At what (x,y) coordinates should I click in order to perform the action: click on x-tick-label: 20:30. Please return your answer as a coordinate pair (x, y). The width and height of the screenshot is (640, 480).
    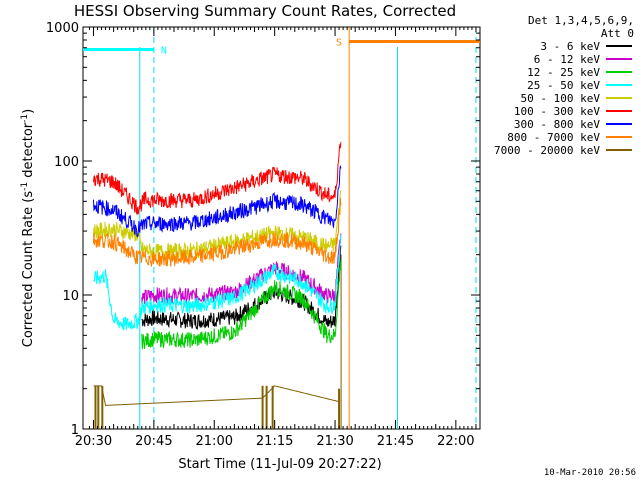
    Looking at the image, I should click on (93, 441).